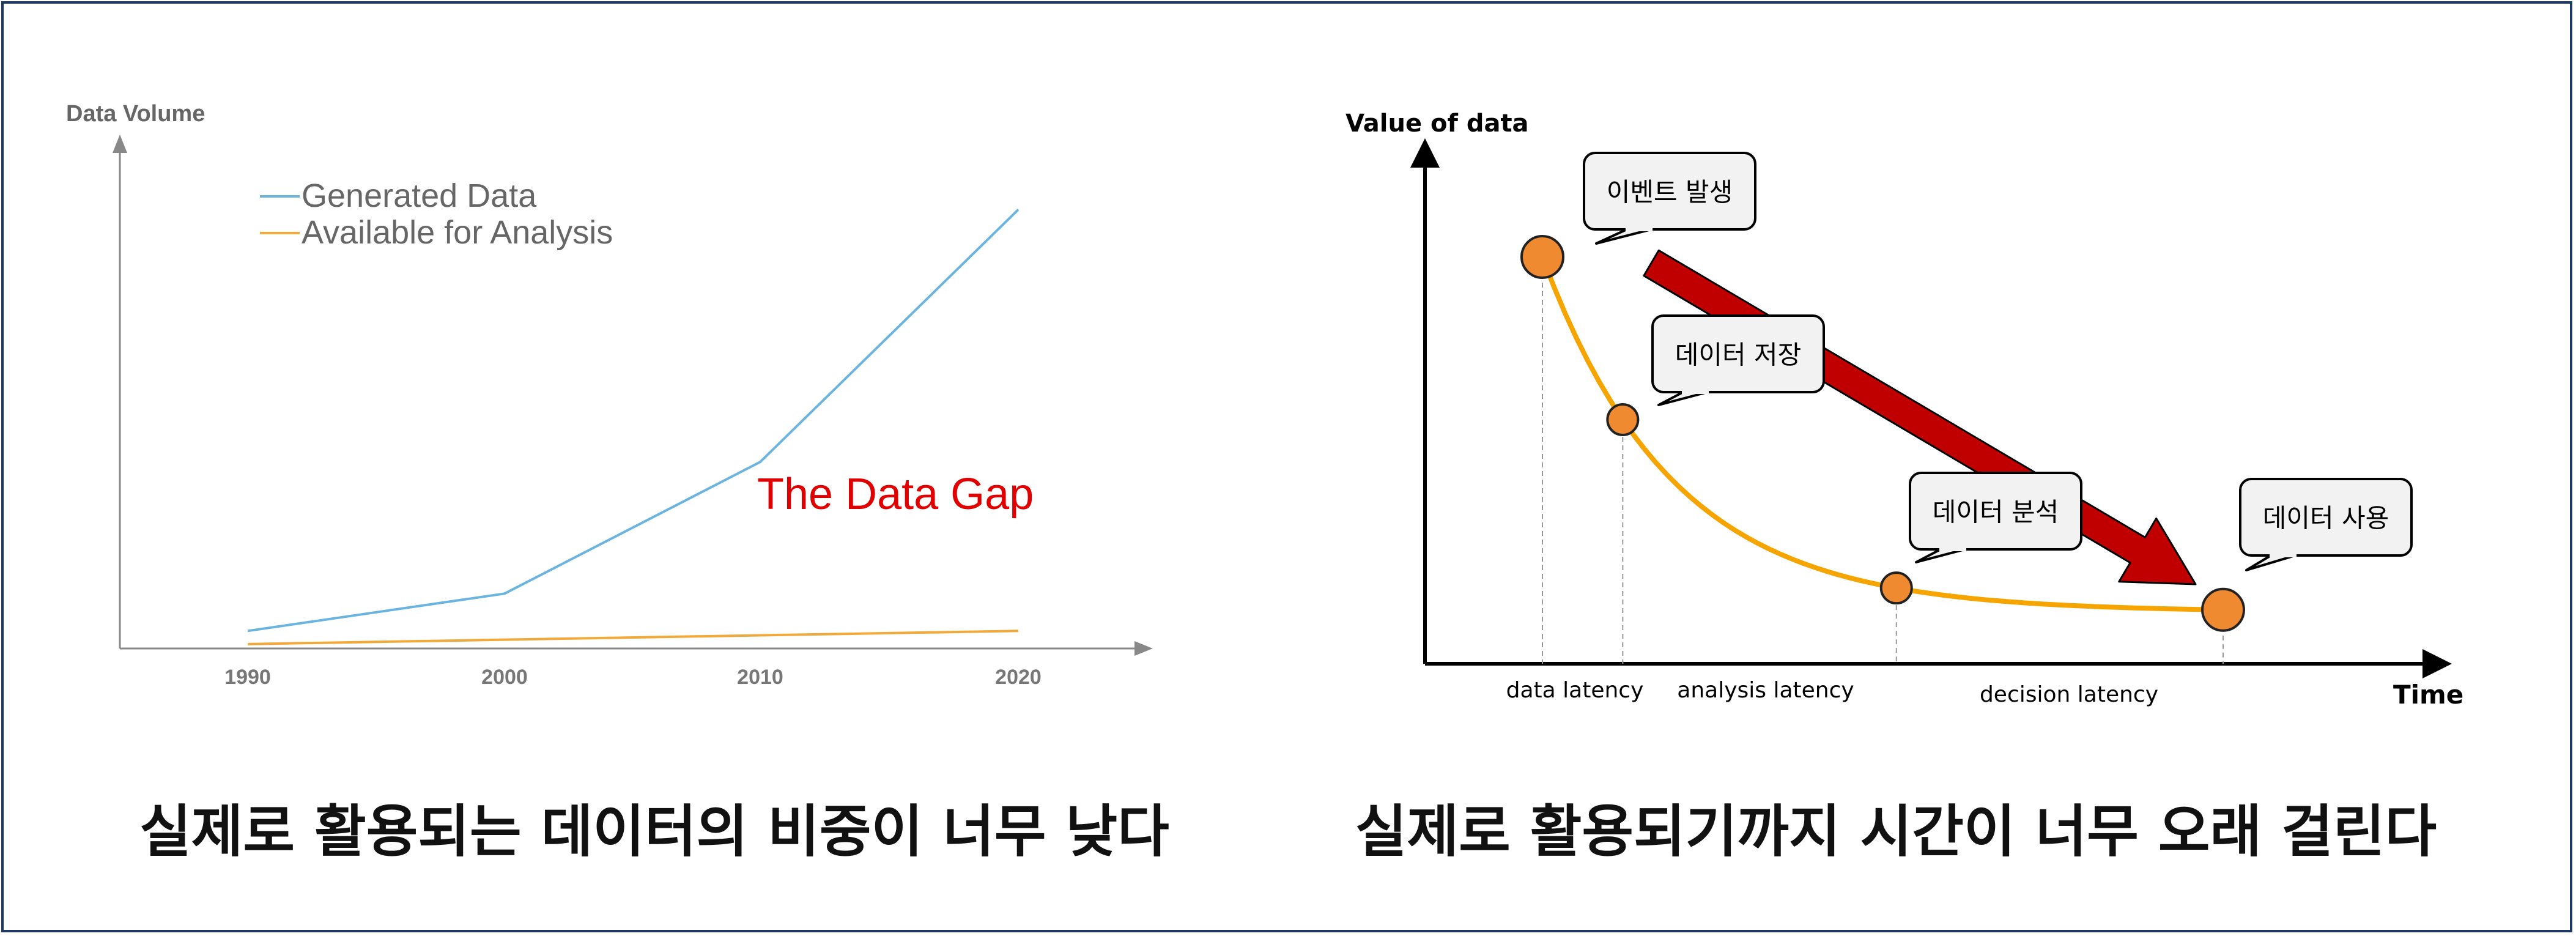 The image size is (2576, 936). I want to click on x-axis-label: Time, so click(2428, 695).